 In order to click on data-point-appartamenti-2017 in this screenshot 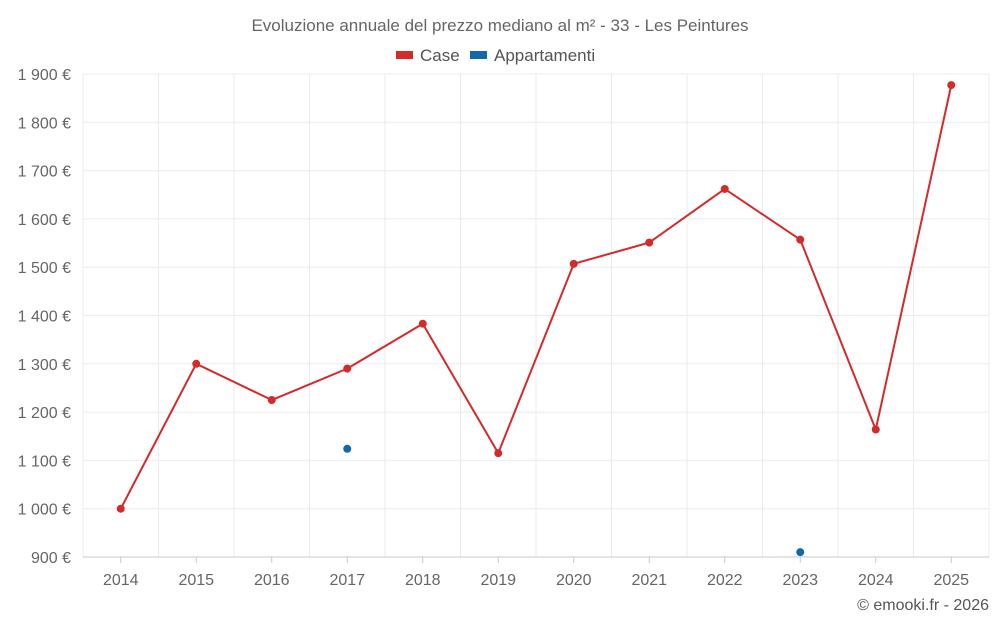, I will do `click(347, 448)`.